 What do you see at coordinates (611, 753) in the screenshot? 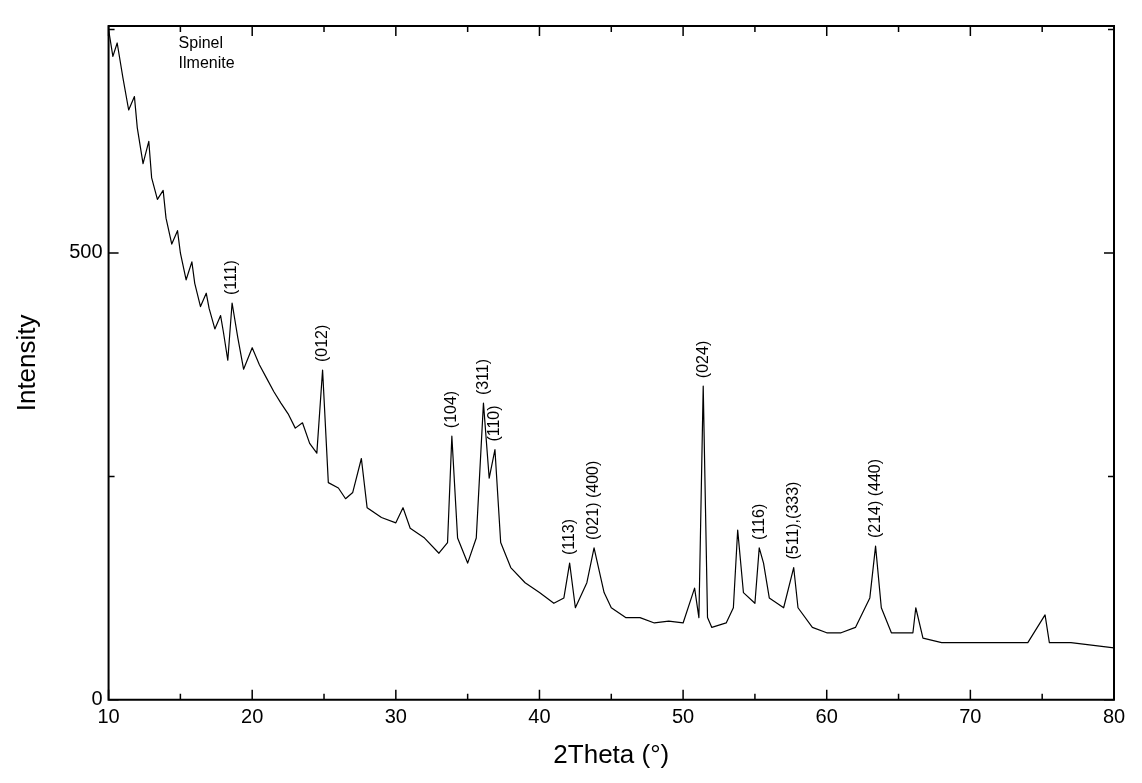
I see `x-axis-title: 2Theta (°)` at bounding box center [611, 753].